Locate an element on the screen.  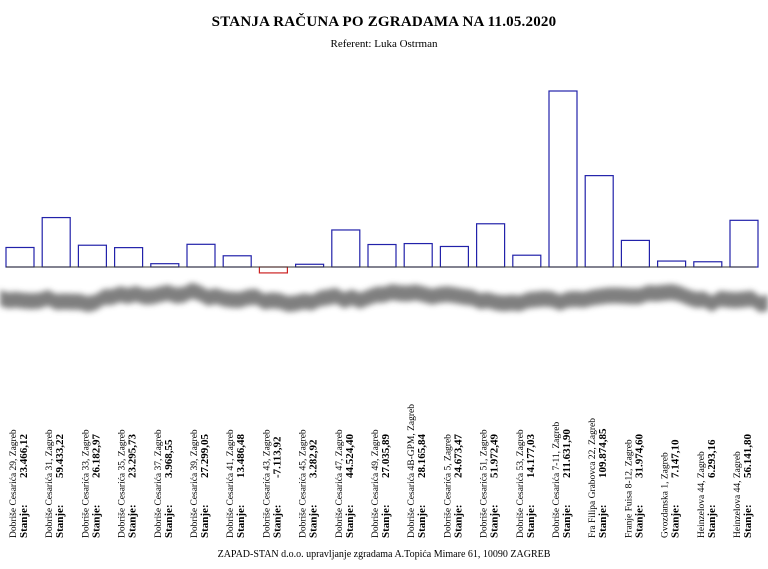
value-label: 109.874,85 is located at coordinates (603, 453).